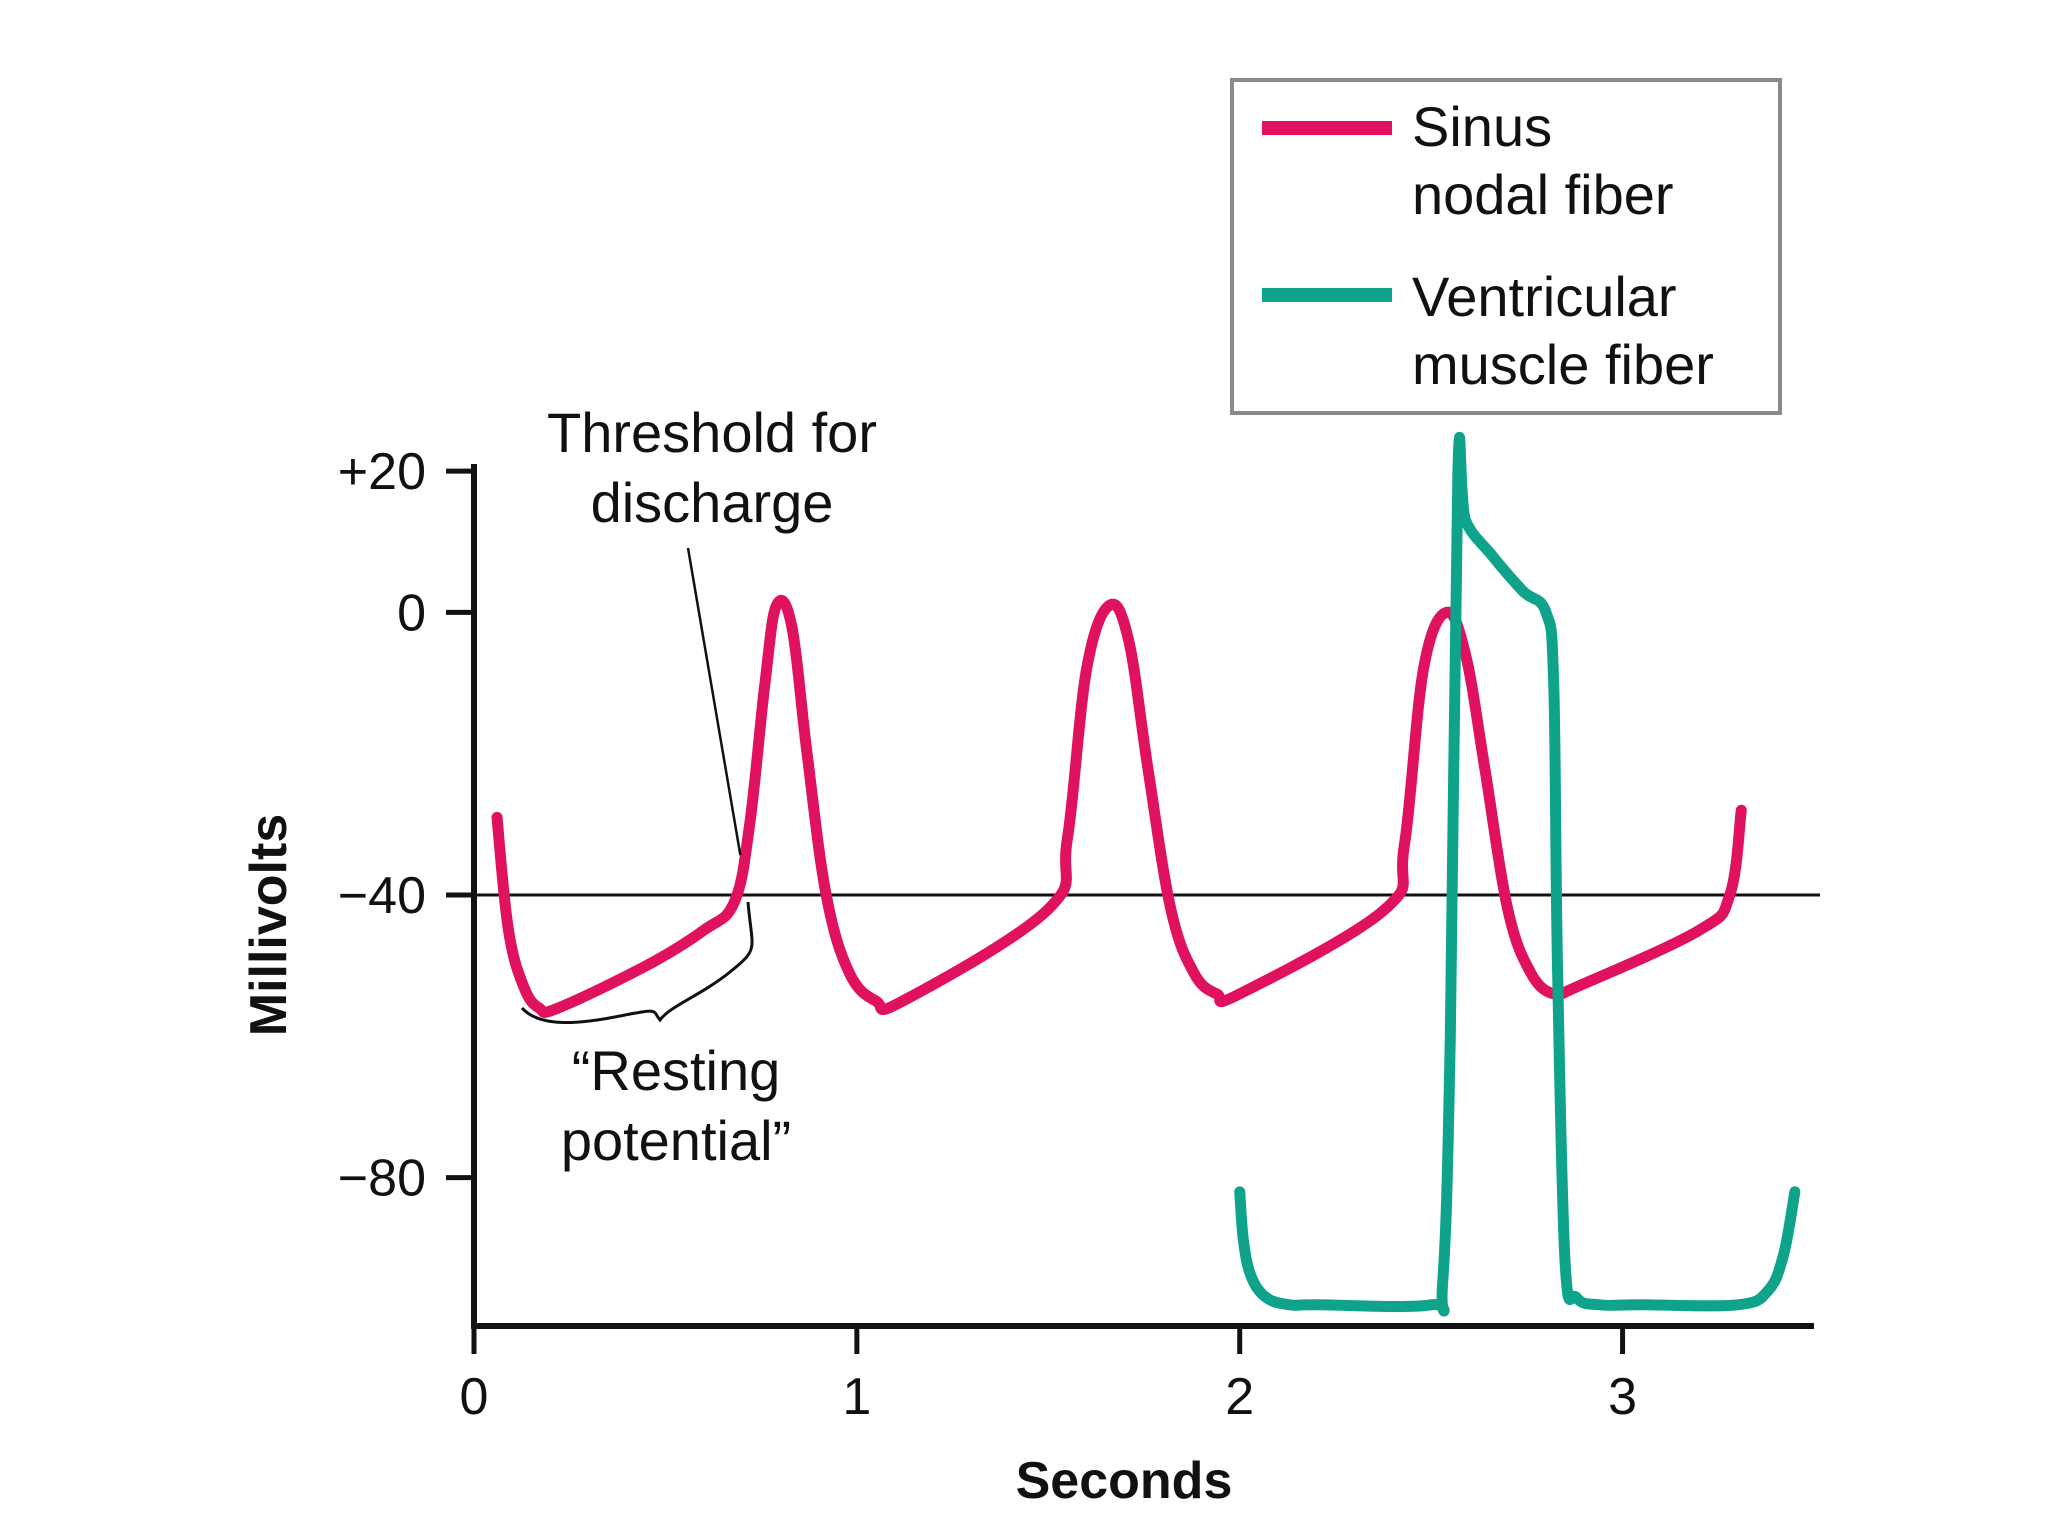  What do you see at coordinates (382, 1179) in the screenshot?
I see `y-tick-label: −80` at bounding box center [382, 1179].